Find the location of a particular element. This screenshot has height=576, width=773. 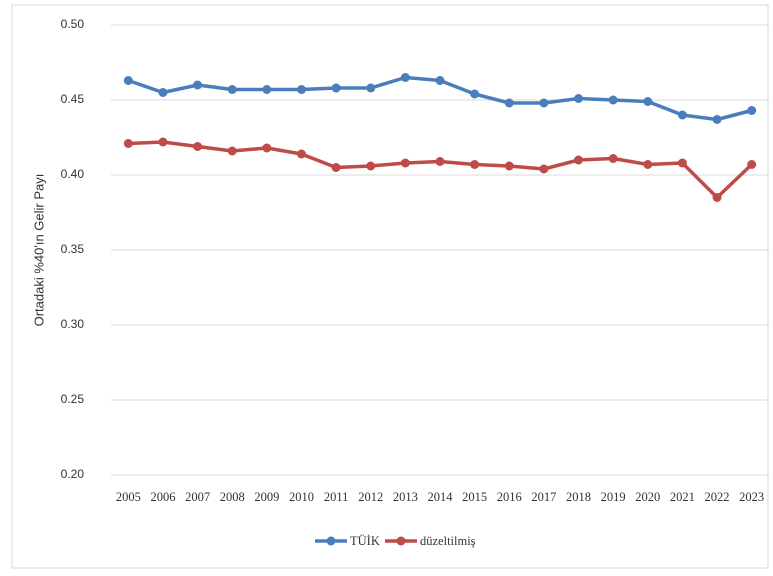

x-tick-label: 2017 is located at coordinates (543, 497).